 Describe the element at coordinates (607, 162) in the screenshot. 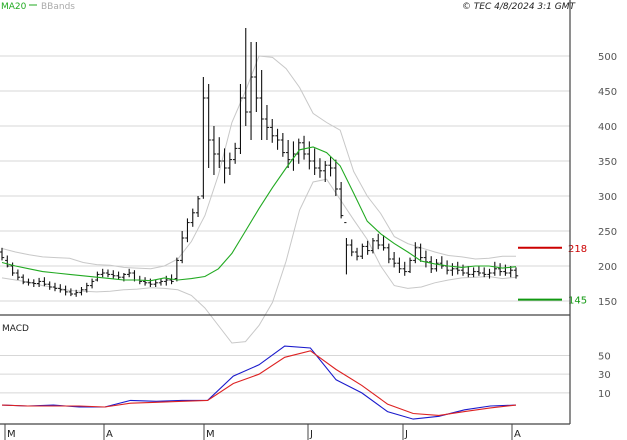

I see `price-y-tick: 350` at that location.